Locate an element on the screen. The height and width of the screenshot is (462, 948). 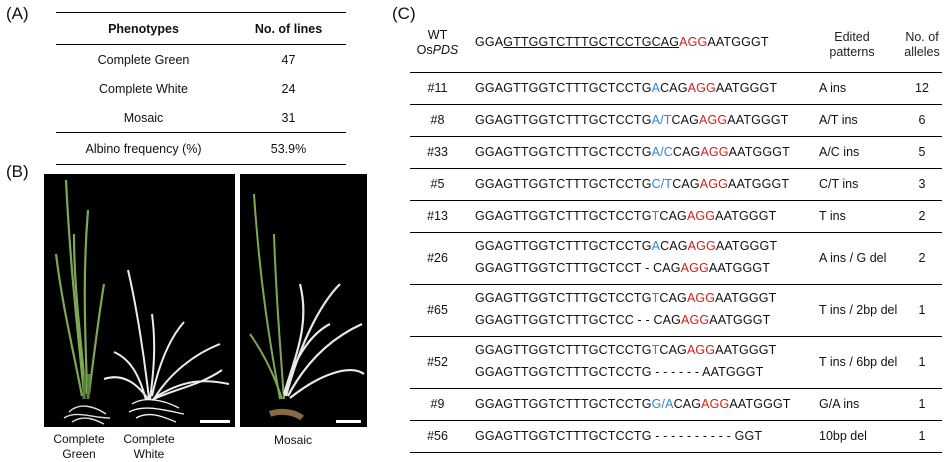
edited-pattern: T ins / 6bp del is located at coordinates (858, 361).